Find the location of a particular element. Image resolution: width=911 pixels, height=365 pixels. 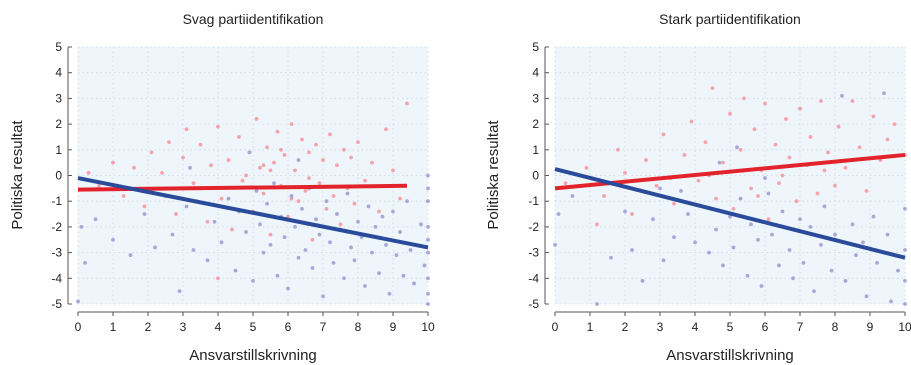

x-tick-label: 4 is located at coordinates (218, 327).